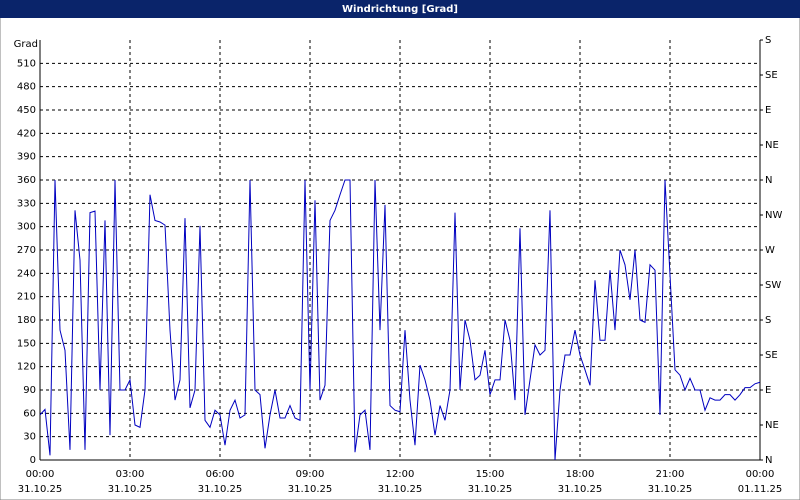 The height and width of the screenshot is (500, 800). What do you see at coordinates (580, 474) in the screenshot?
I see `x-tick-label: 18:00` at bounding box center [580, 474].